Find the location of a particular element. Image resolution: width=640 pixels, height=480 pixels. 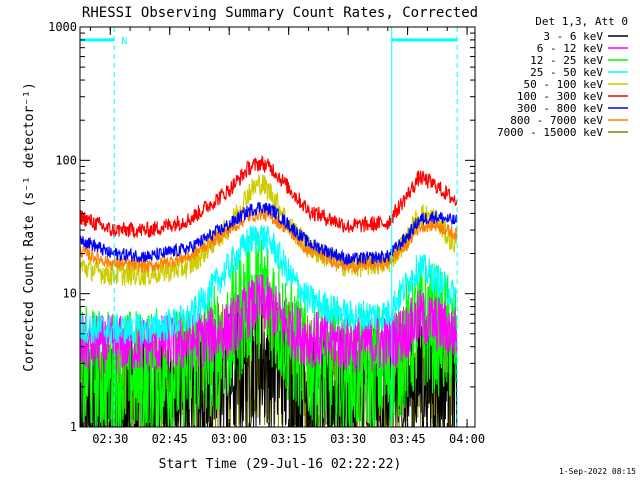

legend-entry-label: 50 - 100 keV is located at coordinates (564, 84).